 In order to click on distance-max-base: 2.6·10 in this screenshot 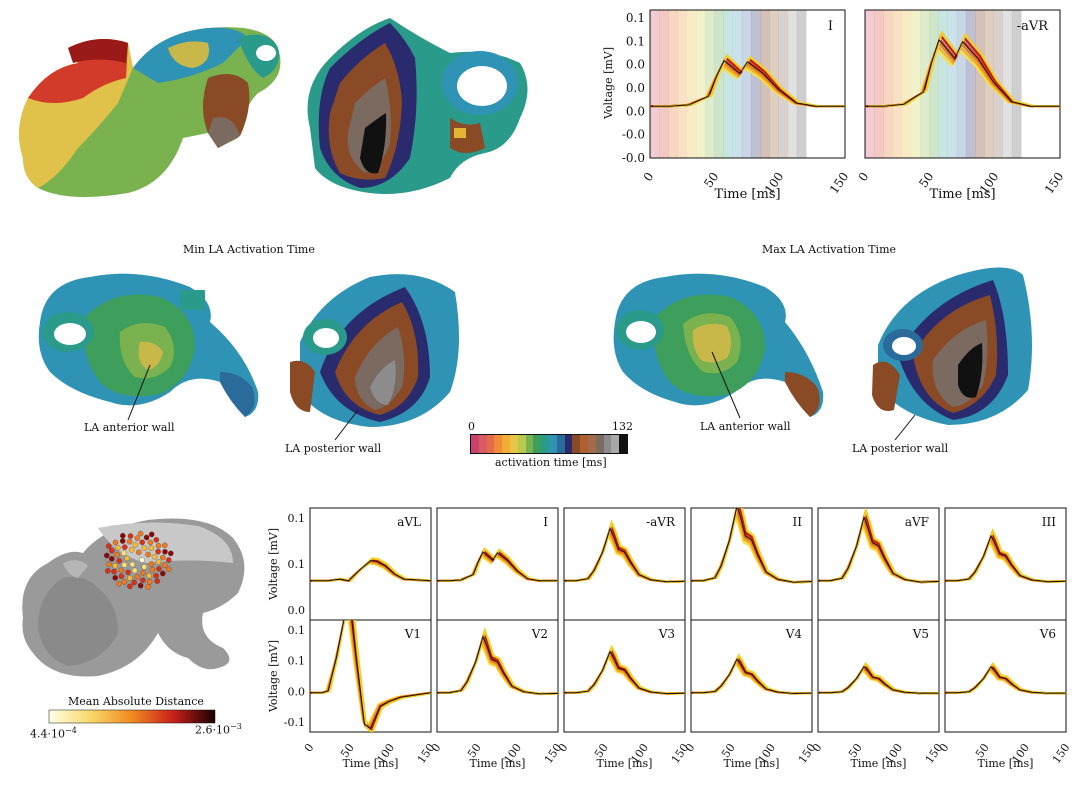, I will do `click(212, 730)`.